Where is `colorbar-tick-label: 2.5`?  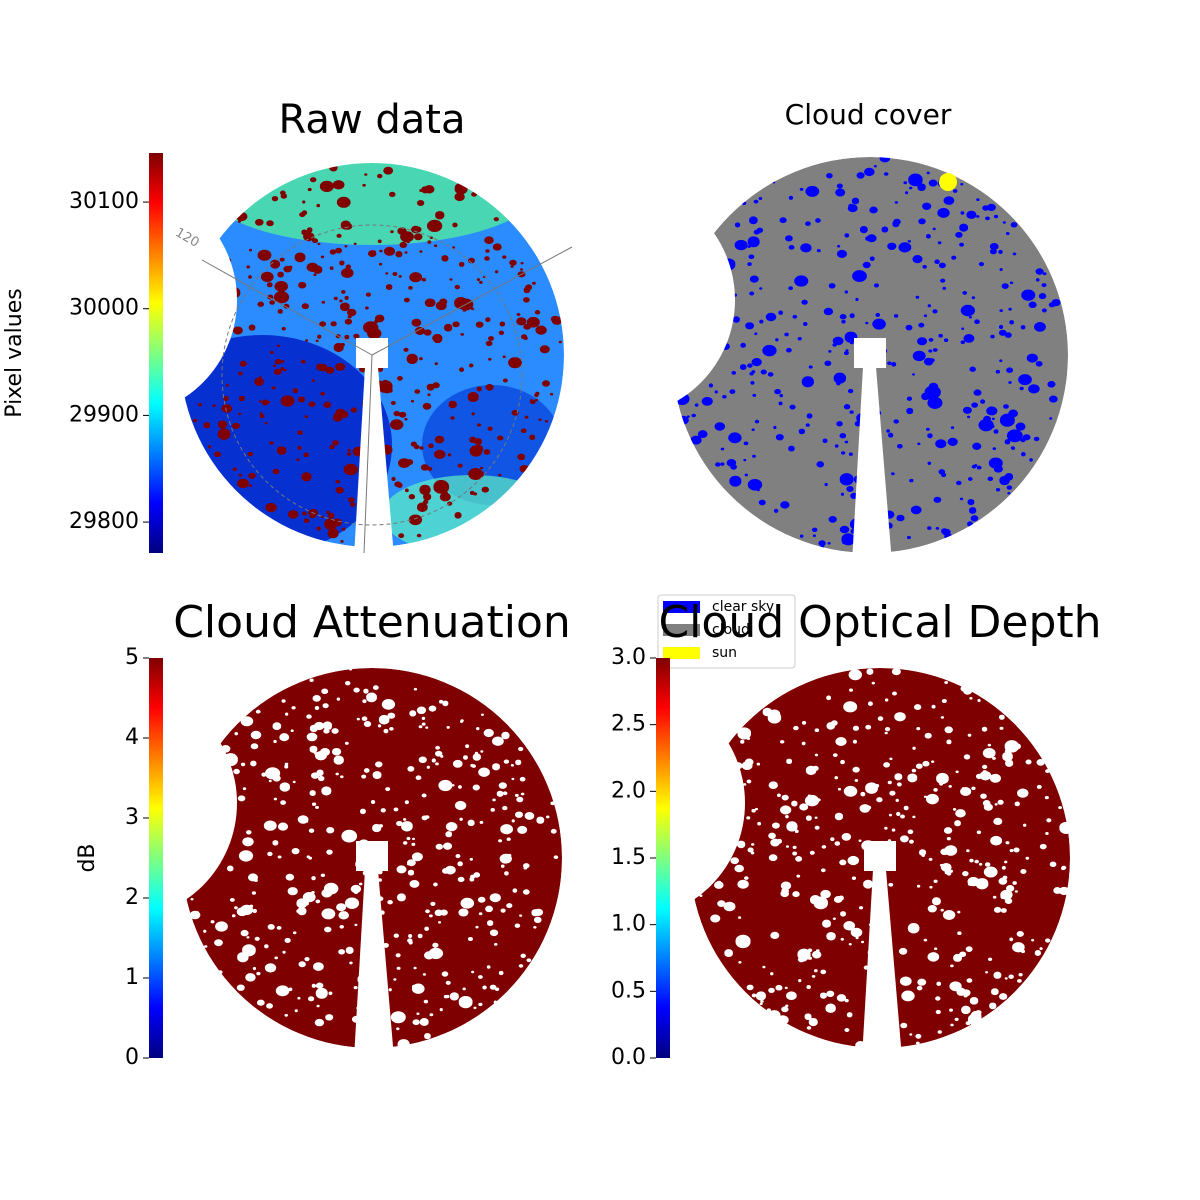
colorbar-tick-label: 2.5 is located at coordinates (628, 724).